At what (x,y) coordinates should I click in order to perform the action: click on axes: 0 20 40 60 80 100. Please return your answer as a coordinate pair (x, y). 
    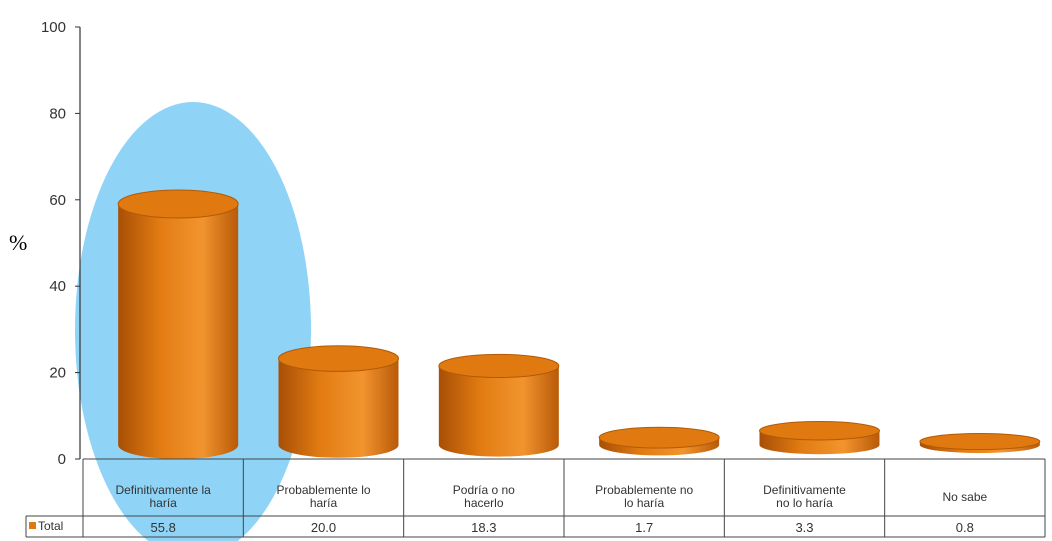
    Looking at the image, I should click on (61, 243).